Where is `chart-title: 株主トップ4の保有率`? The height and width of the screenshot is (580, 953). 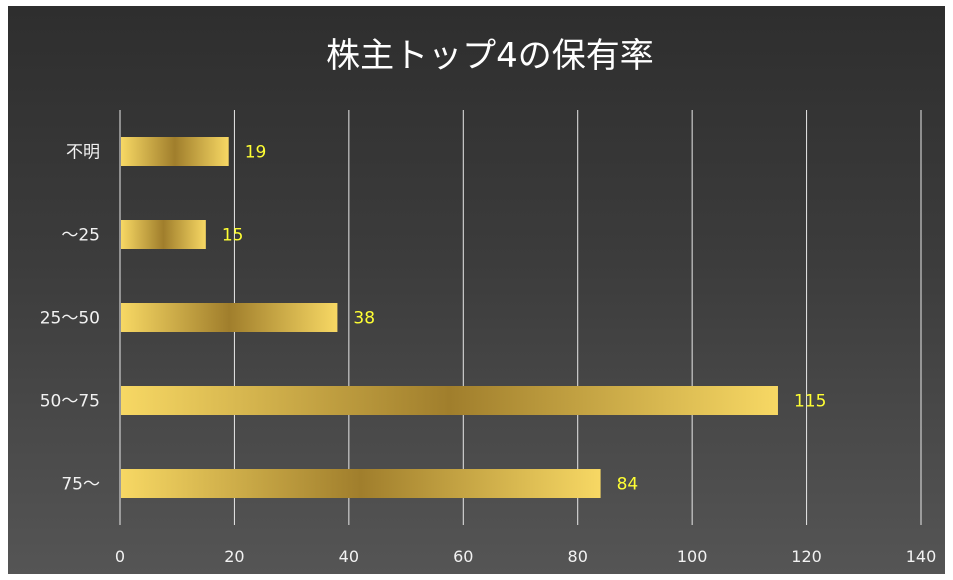
chart-title: 株主トップ4の保有率 is located at coordinates (490, 56).